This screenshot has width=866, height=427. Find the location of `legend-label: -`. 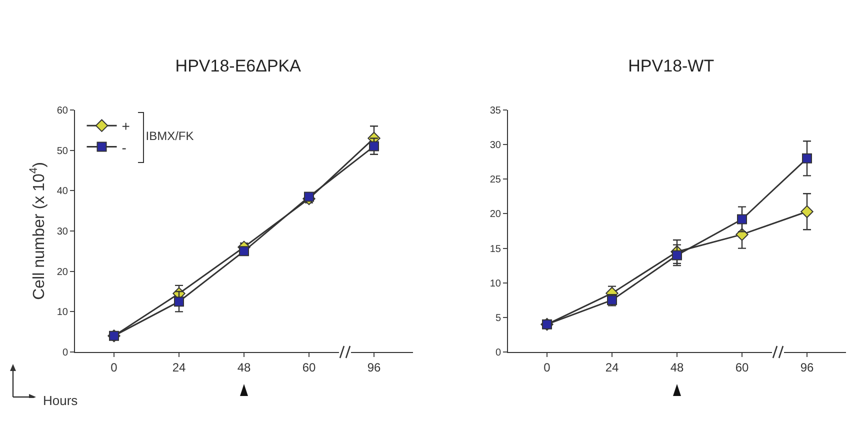

legend-label: - is located at coordinates (124, 147).